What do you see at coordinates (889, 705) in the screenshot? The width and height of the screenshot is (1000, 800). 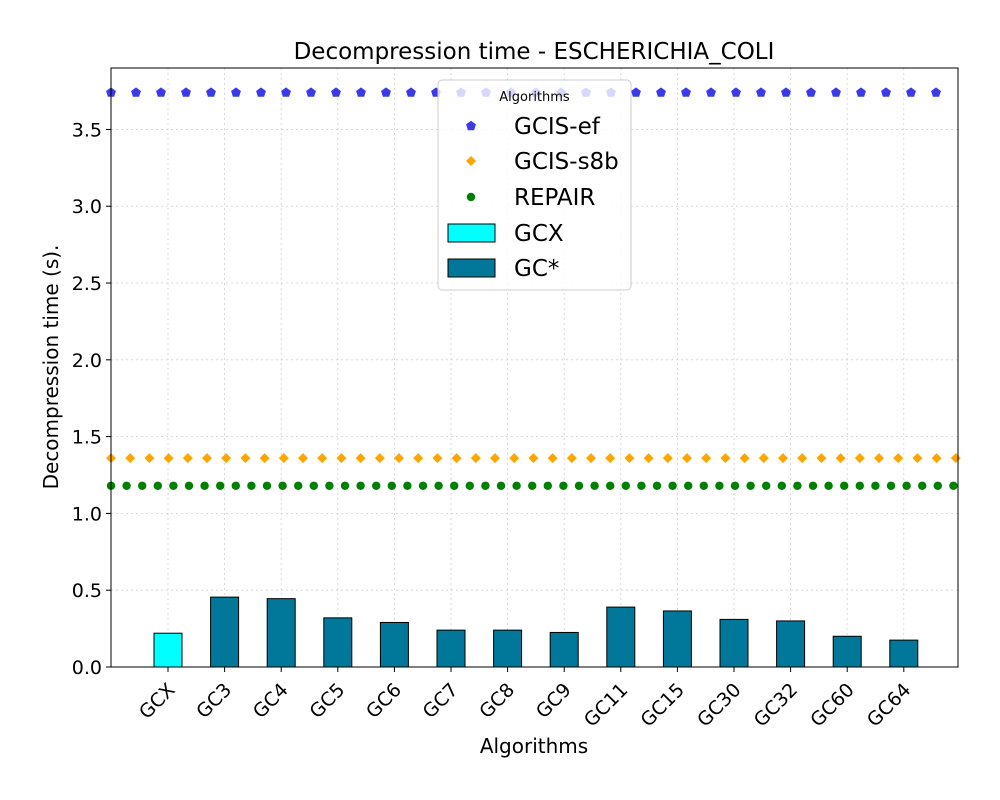 I see `x-tick-label: GC64` at bounding box center [889, 705].